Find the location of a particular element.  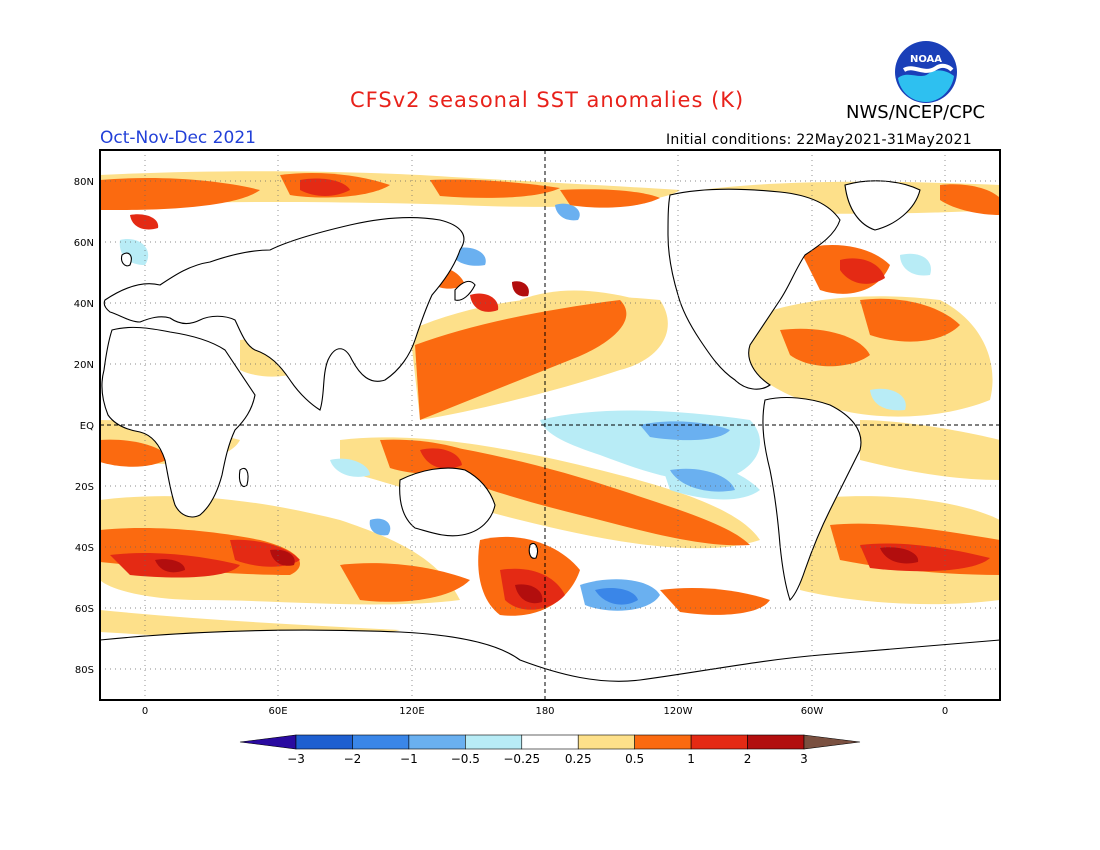

logo-text: NOAA is located at coordinates (926, 59).